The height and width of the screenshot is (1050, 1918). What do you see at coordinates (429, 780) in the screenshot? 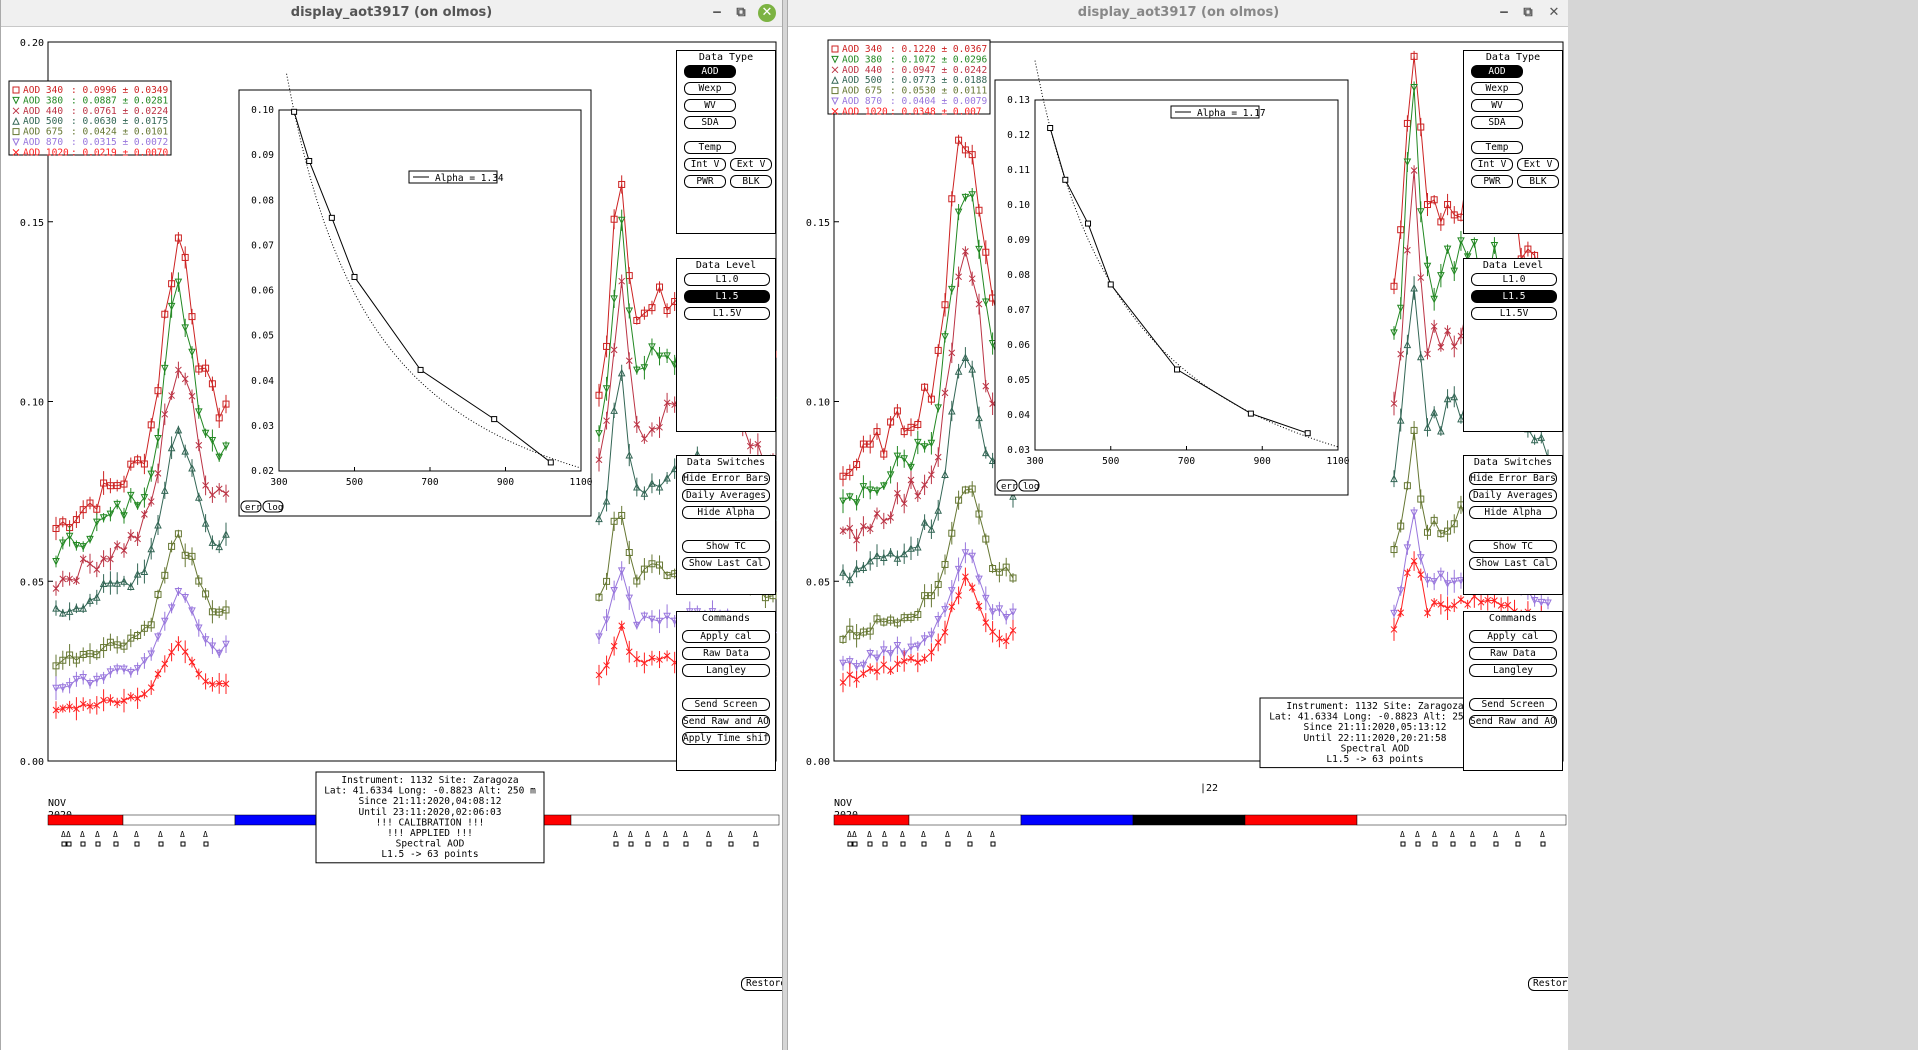
I see `info-line: Instrument: 1132 Site: Zaragoza` at bounding box center [429, 780].